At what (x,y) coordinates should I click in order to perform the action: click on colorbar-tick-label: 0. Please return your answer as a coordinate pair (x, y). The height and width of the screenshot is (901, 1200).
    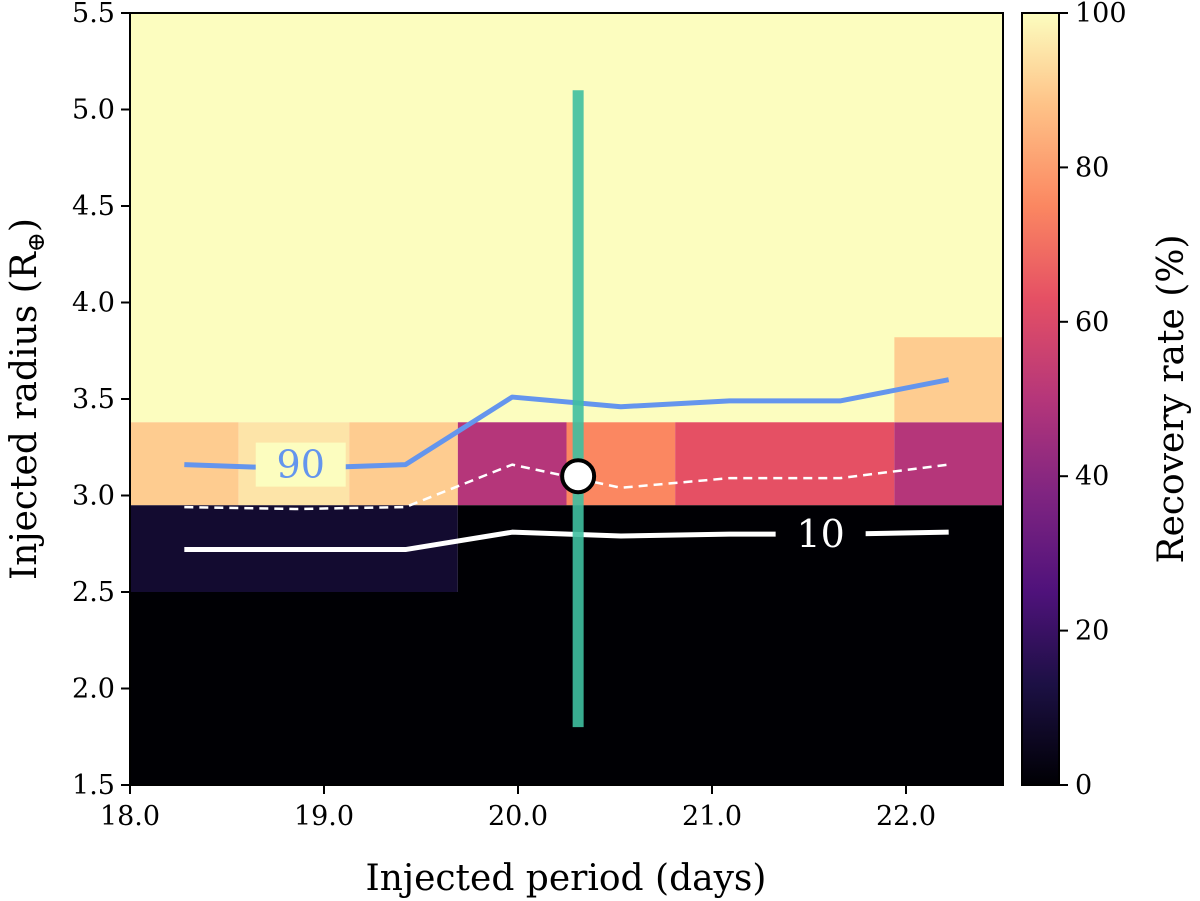
    Looking at the image, I should click on (1083, 785).